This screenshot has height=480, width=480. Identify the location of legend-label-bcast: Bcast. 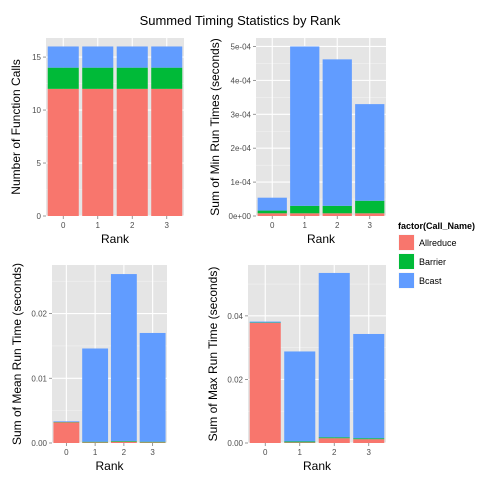
(430, 281).